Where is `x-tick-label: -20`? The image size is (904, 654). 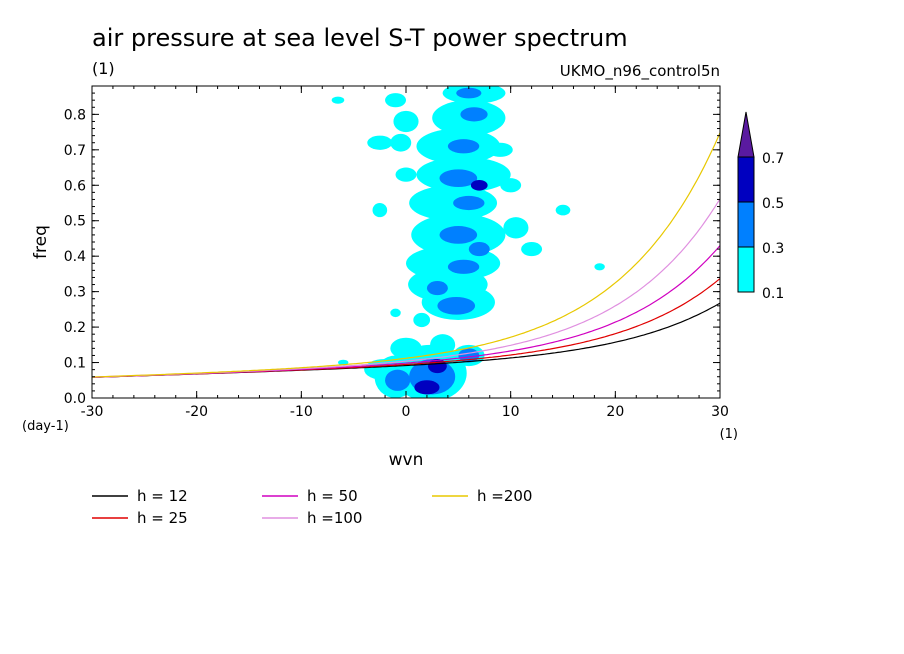 x-tick-label: -20 is located at coordinates (196, 412).